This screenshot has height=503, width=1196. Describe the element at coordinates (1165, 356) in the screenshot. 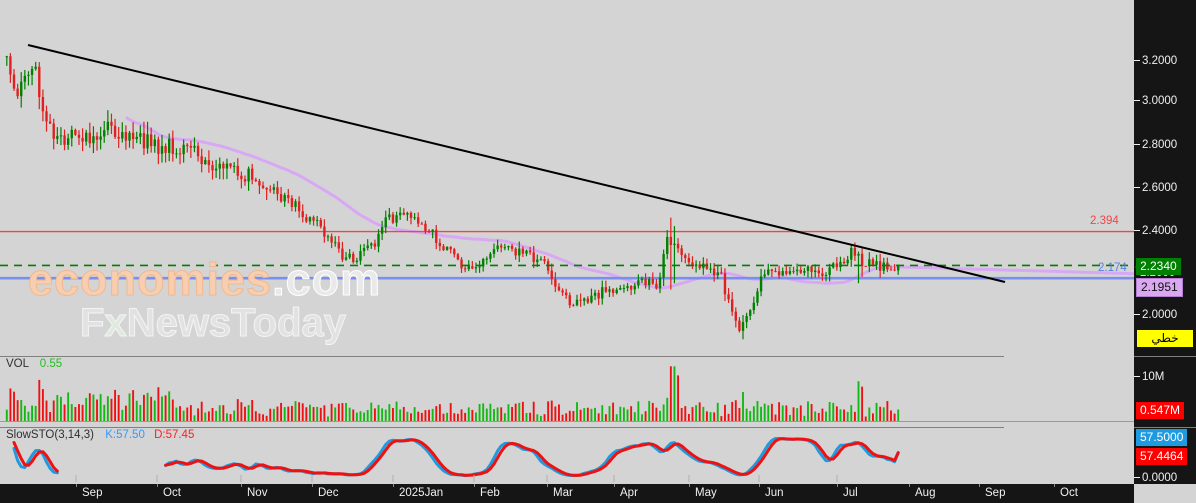

I see `axis-separator-volume` at that location.